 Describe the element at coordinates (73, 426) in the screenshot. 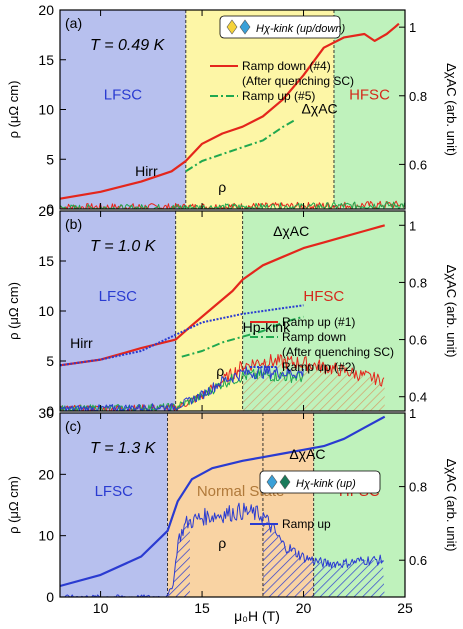

I see `panel-label: (c)` at that location.